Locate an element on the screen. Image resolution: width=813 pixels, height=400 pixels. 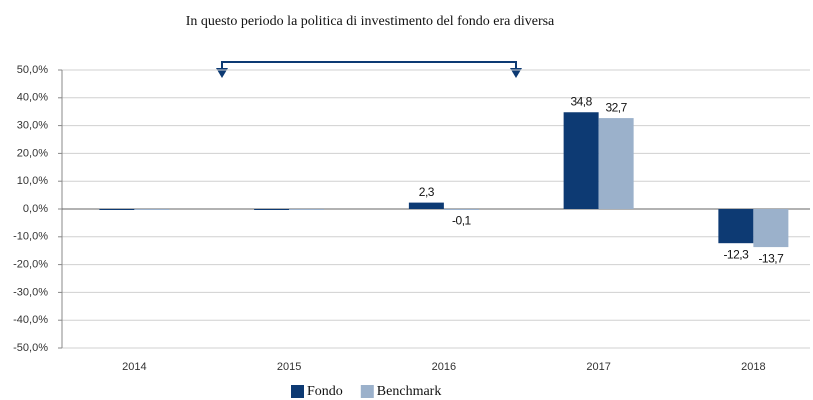
data-label: -0,1 is located at coordinates (462, 220).